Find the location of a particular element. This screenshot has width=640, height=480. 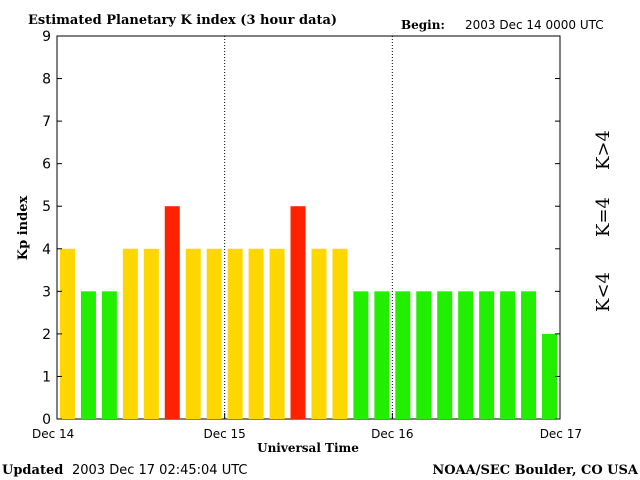

legend-high: K>4 is located at coordinates (603, 150).